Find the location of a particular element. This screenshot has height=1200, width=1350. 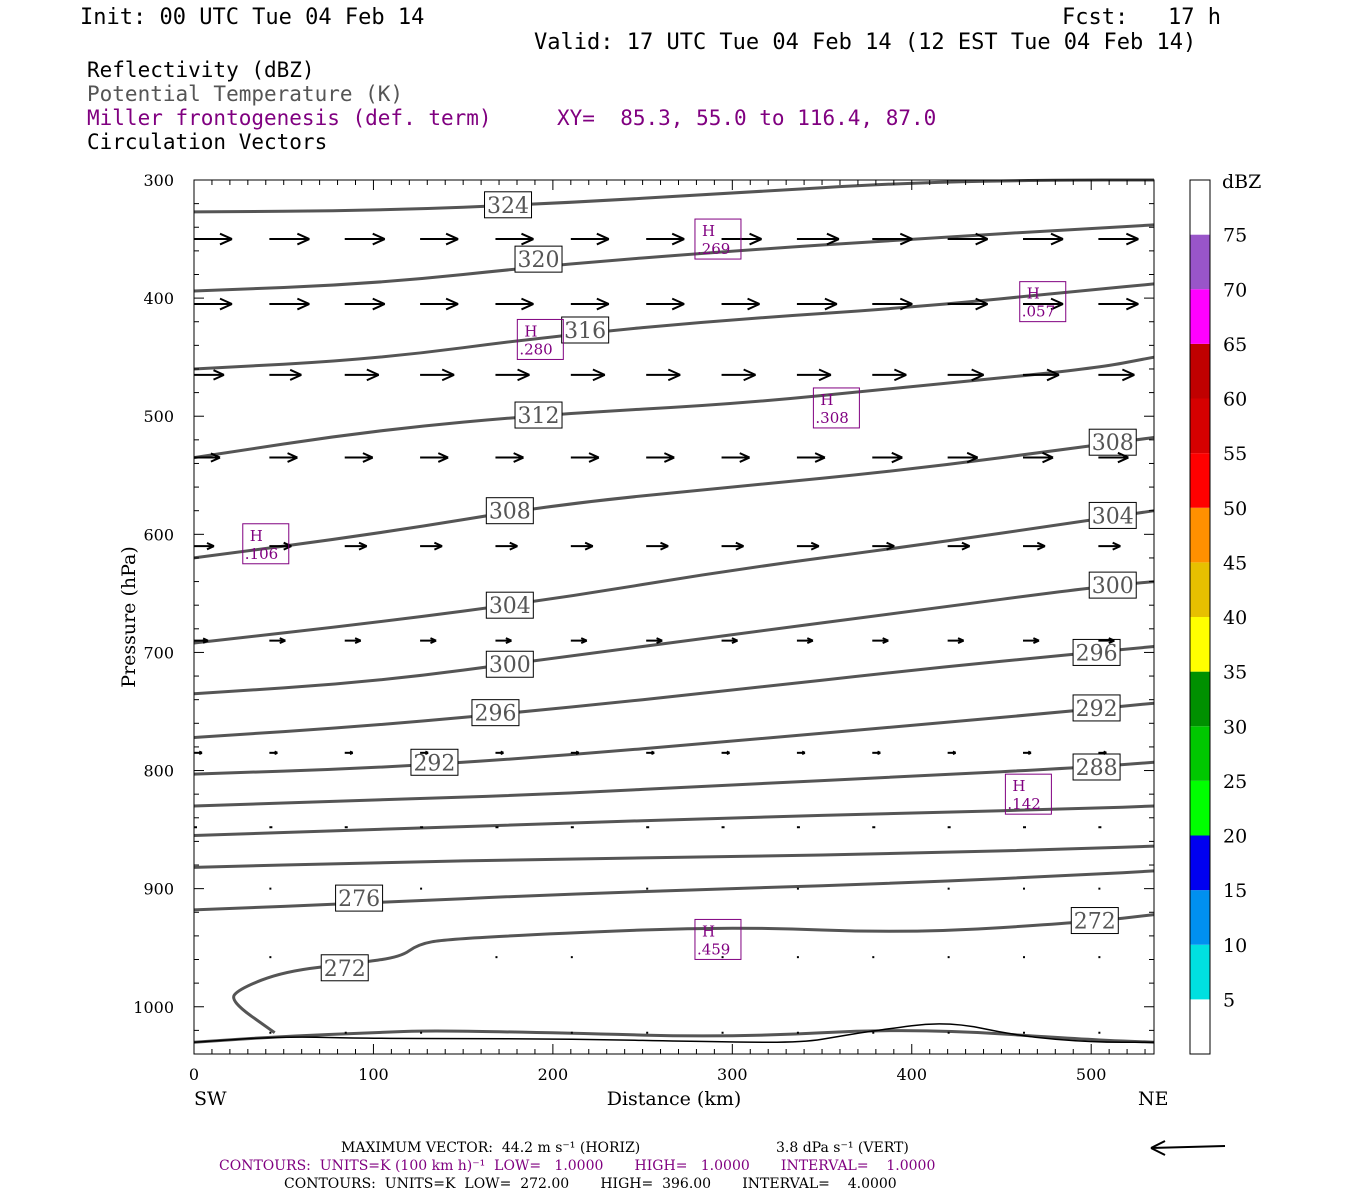

theta-label-316: 316 is located at coordinates (585, 331).